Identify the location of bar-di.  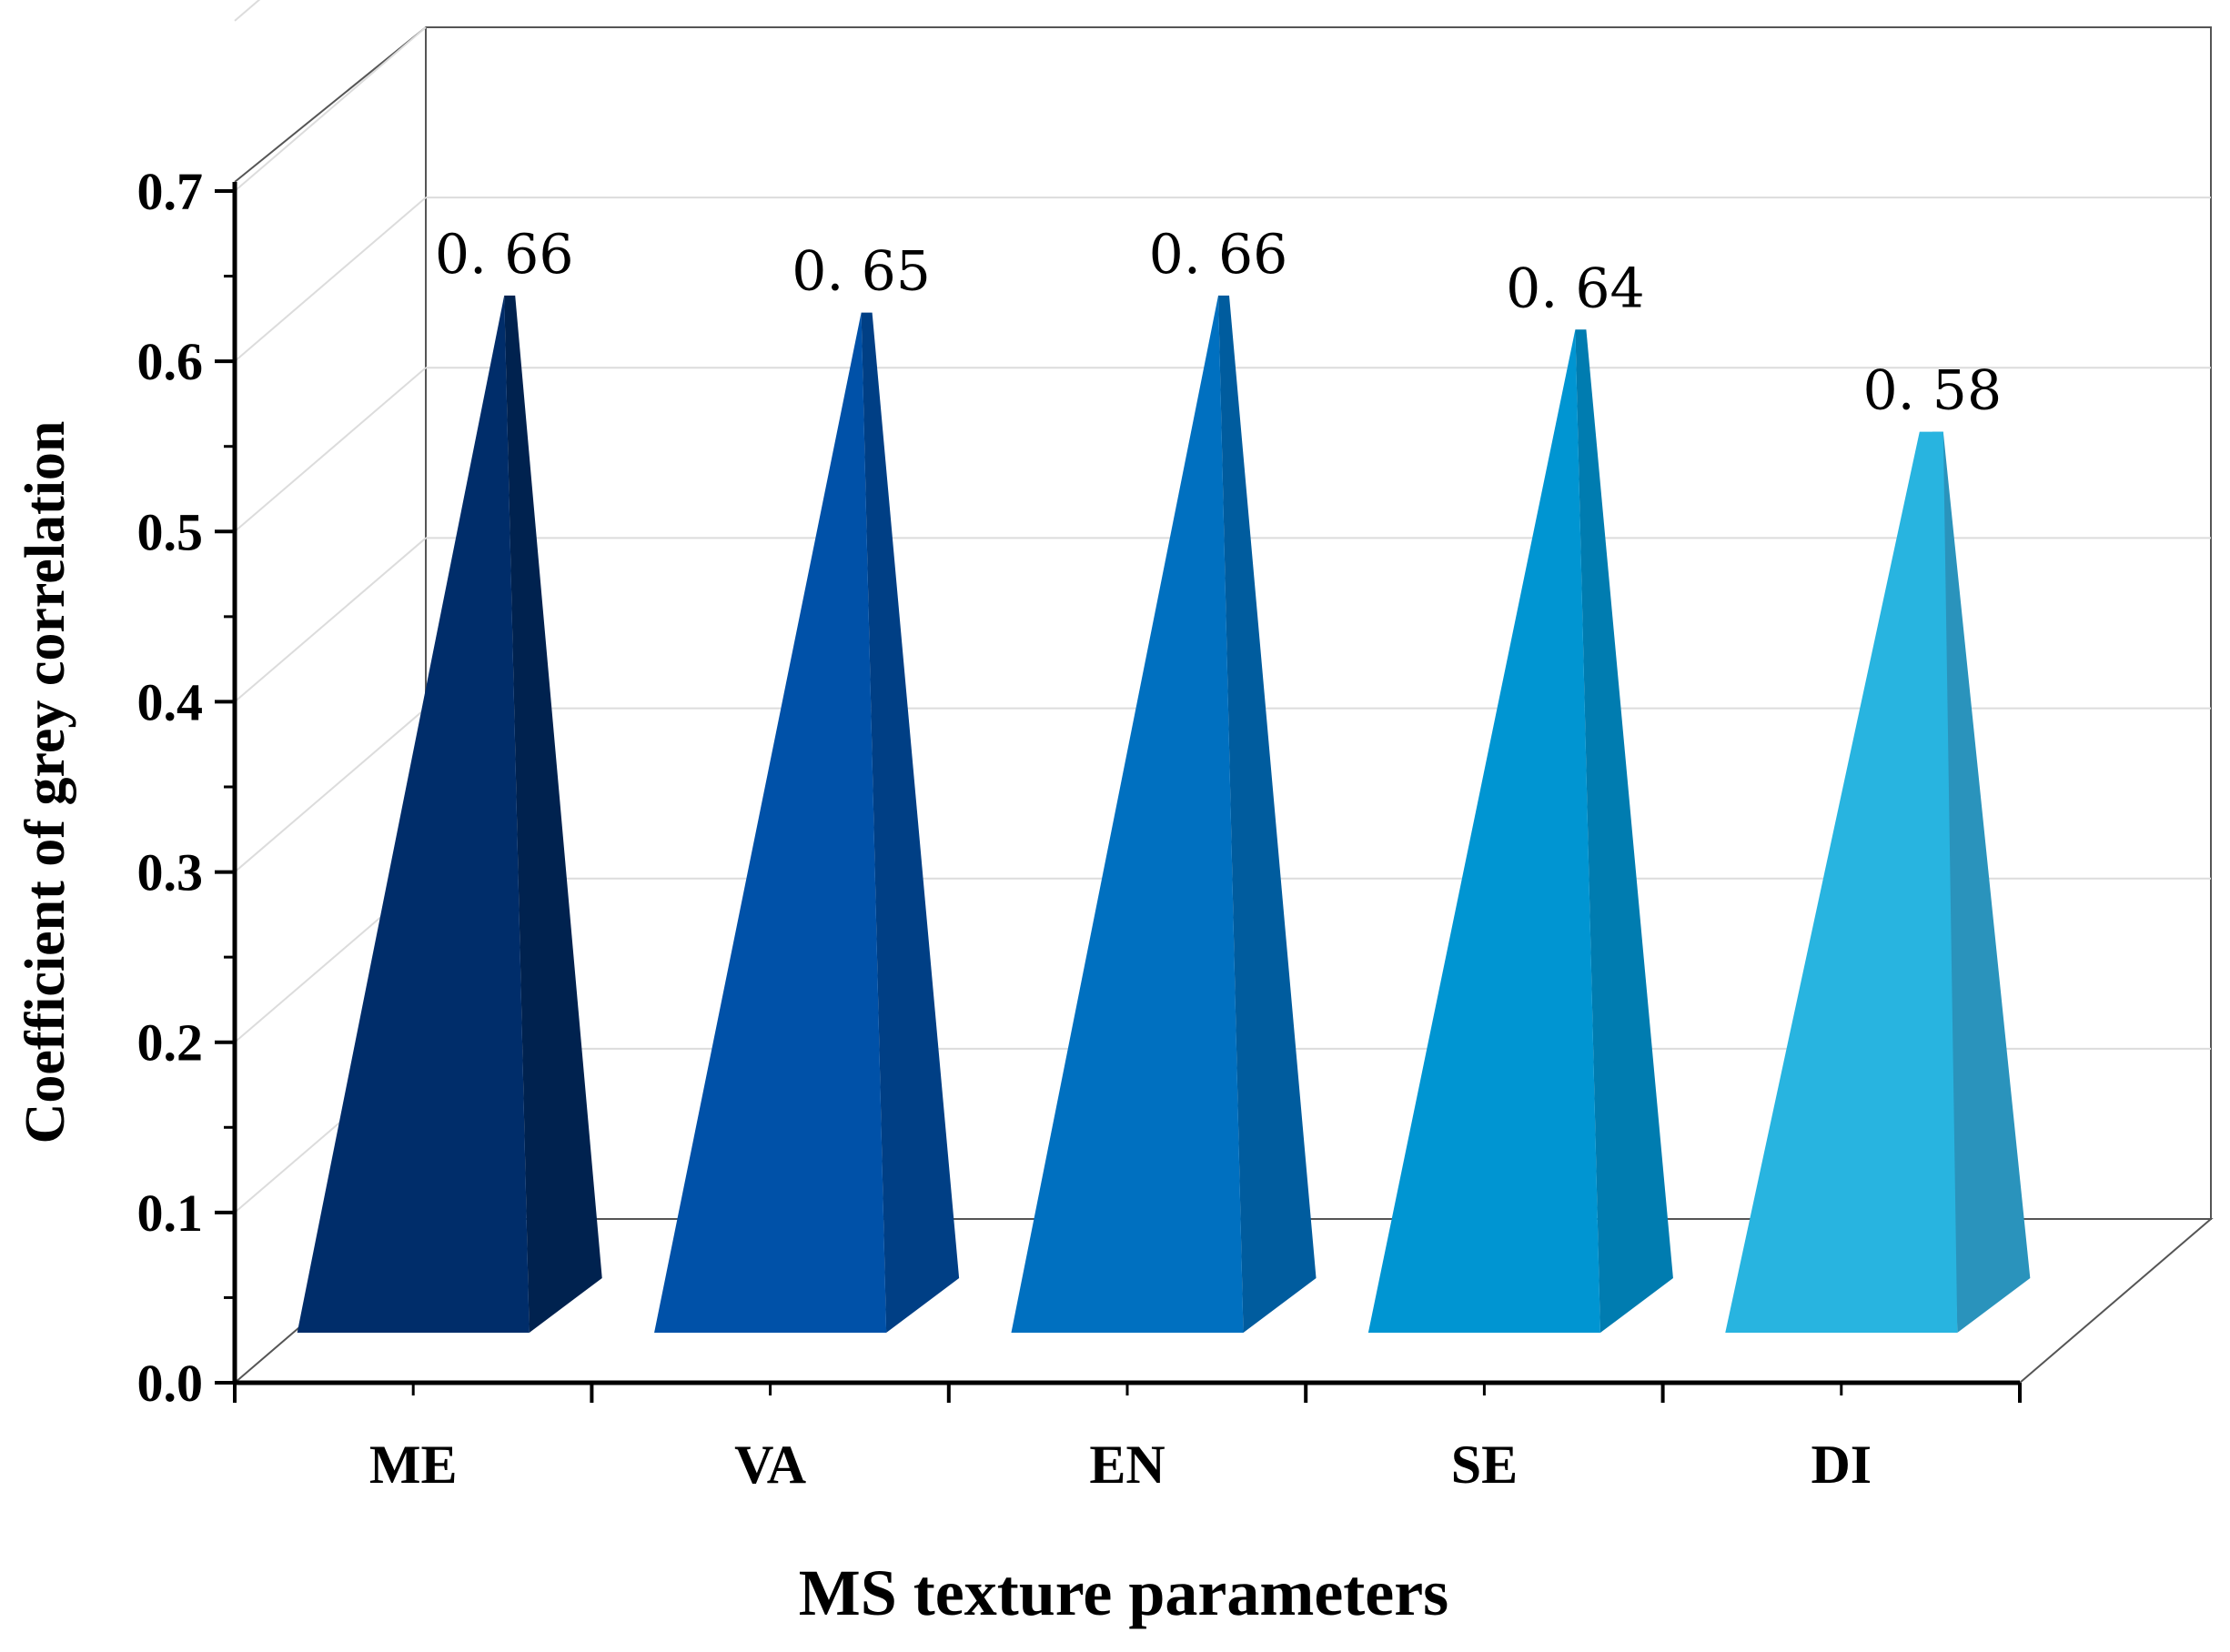
(1878, 882).